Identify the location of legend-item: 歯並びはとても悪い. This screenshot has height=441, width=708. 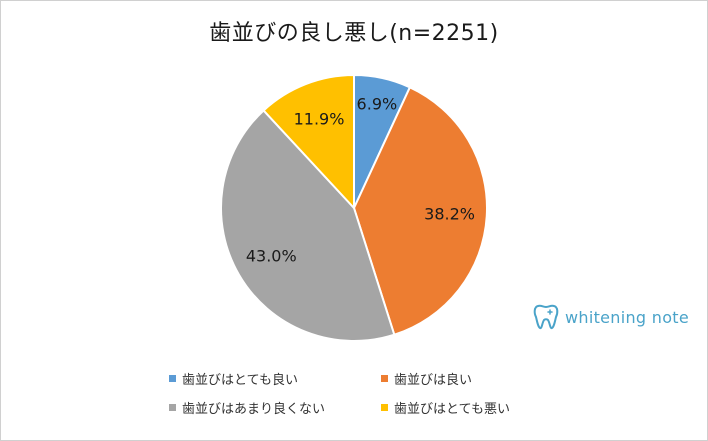
(481, 407).